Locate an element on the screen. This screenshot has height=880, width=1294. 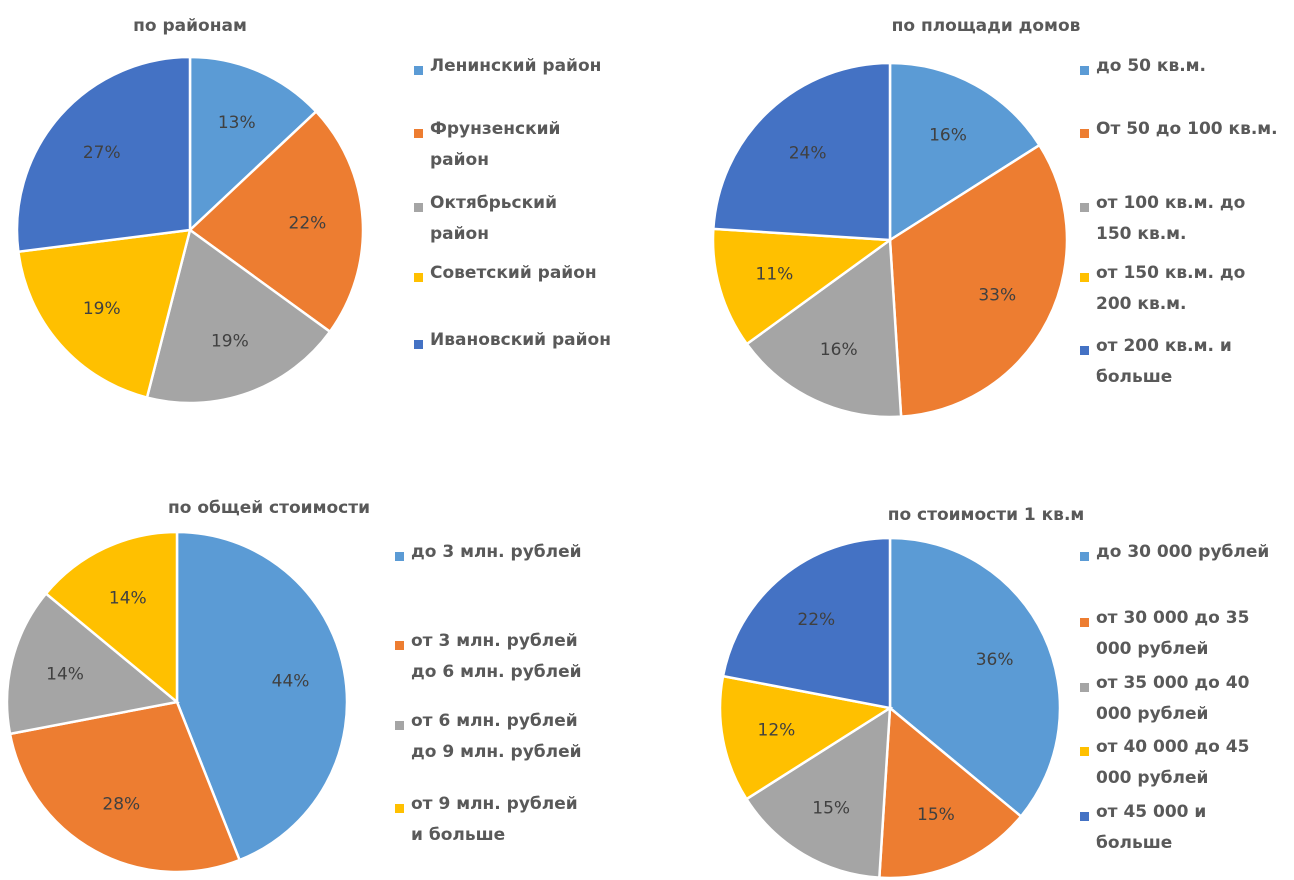
legend-label: до 50 кв.м. is located at coordinates (1151, 66).